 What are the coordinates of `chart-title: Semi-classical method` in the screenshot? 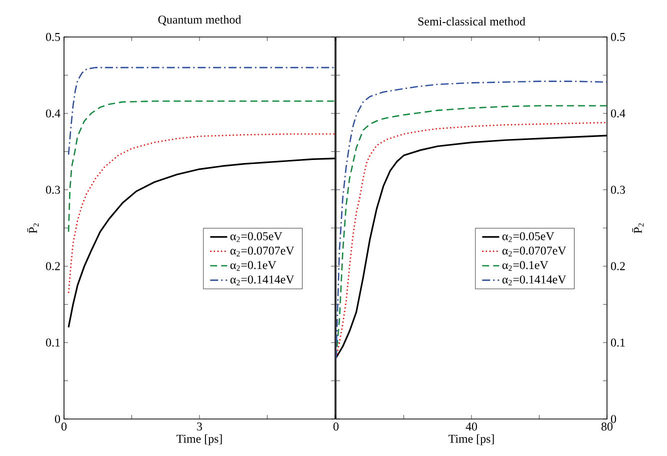 It's located at (472, 21).